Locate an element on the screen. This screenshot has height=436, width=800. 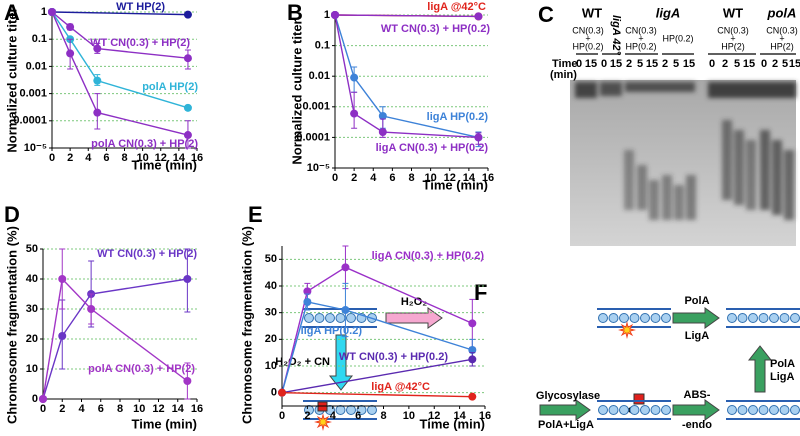
y-tick-label: 0.1 is located at coordinates (322, 46).